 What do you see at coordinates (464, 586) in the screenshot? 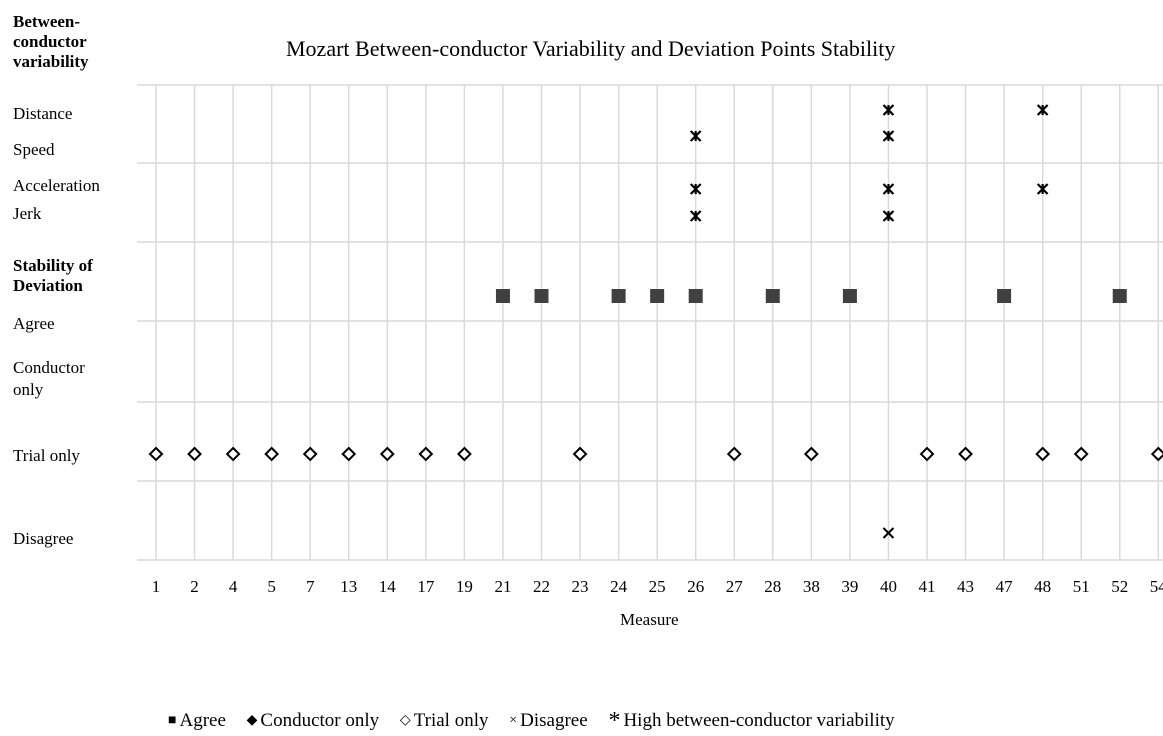
I see `x-tick-label: 19` at bounding box center [464, 586].